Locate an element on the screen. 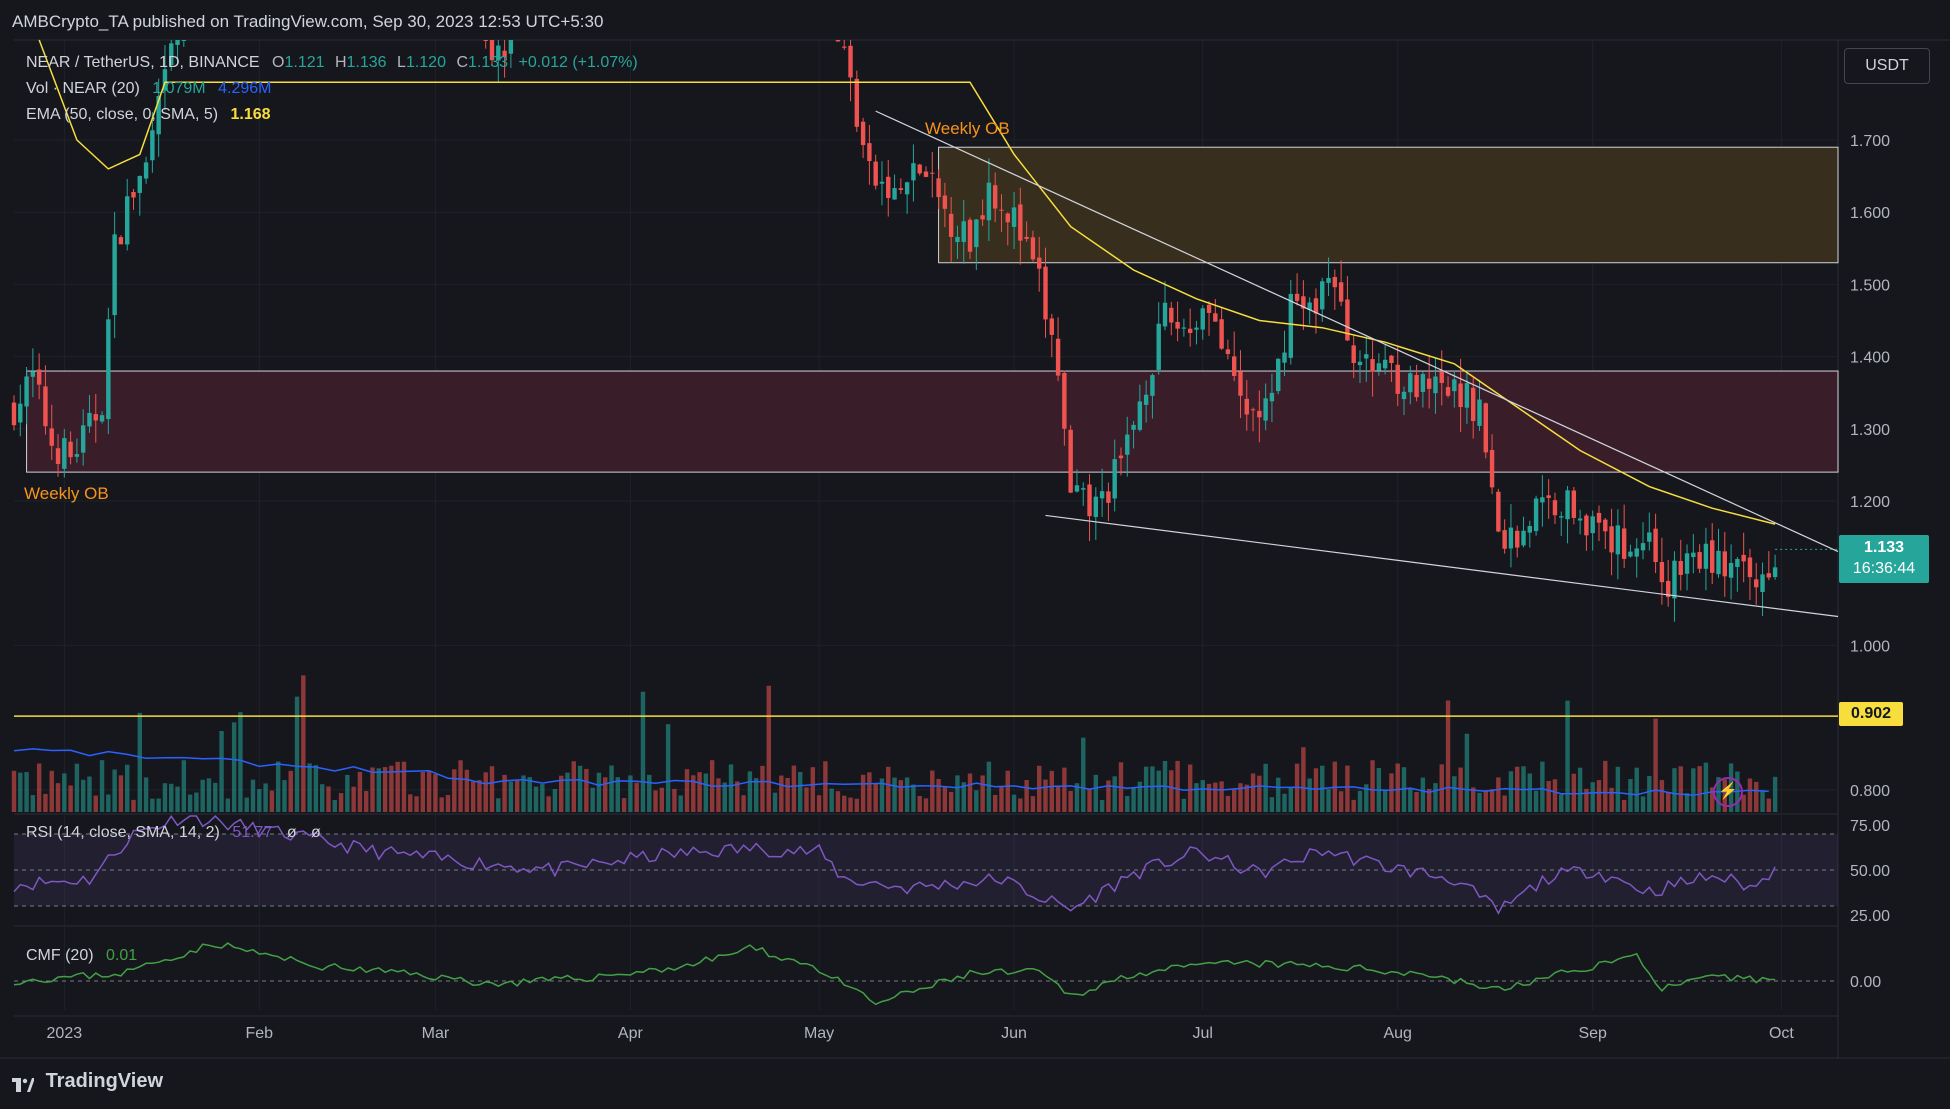 The height and width of the screenshot is (1109, 1950). volume-ma-line is located at coordinates (891, 772).